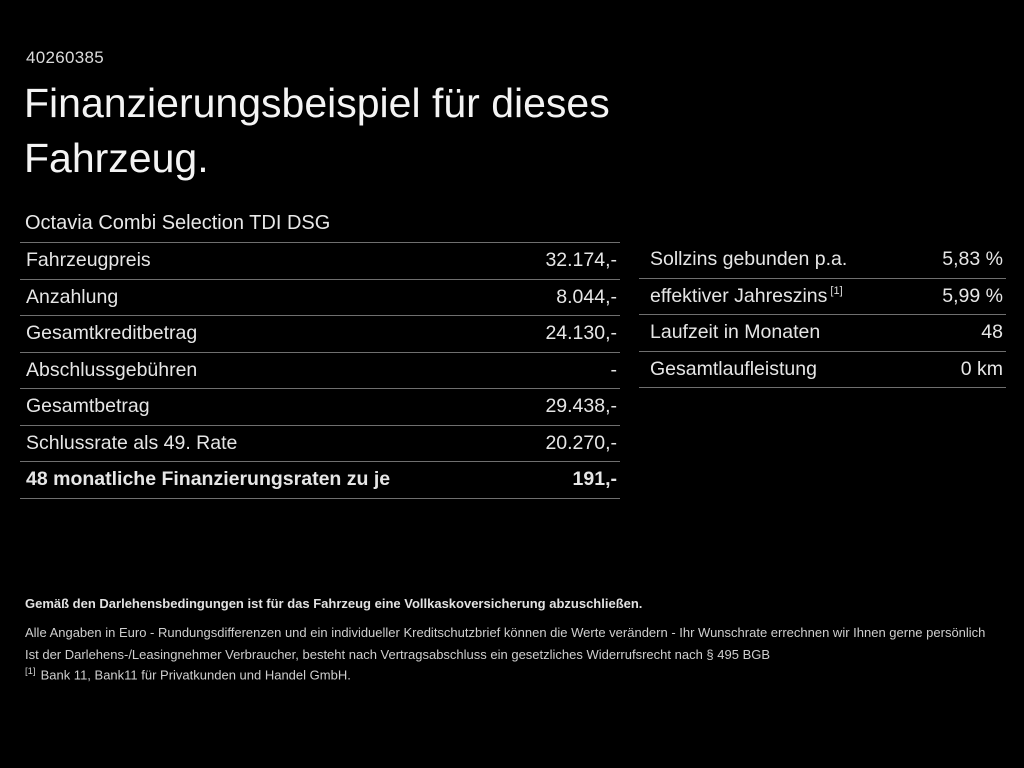 The height and width of the screenshot is (768, 1024). I want to click on table-row: effektiver Jahreszins [1] 5,99 %, so click(822, 297).